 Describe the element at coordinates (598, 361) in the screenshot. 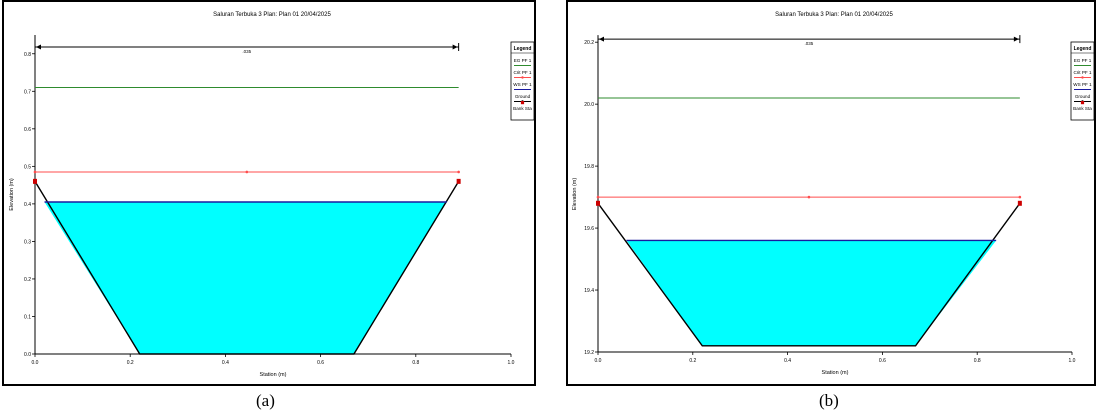

I see `x-tick-label-b-0: 0.0` at that location.